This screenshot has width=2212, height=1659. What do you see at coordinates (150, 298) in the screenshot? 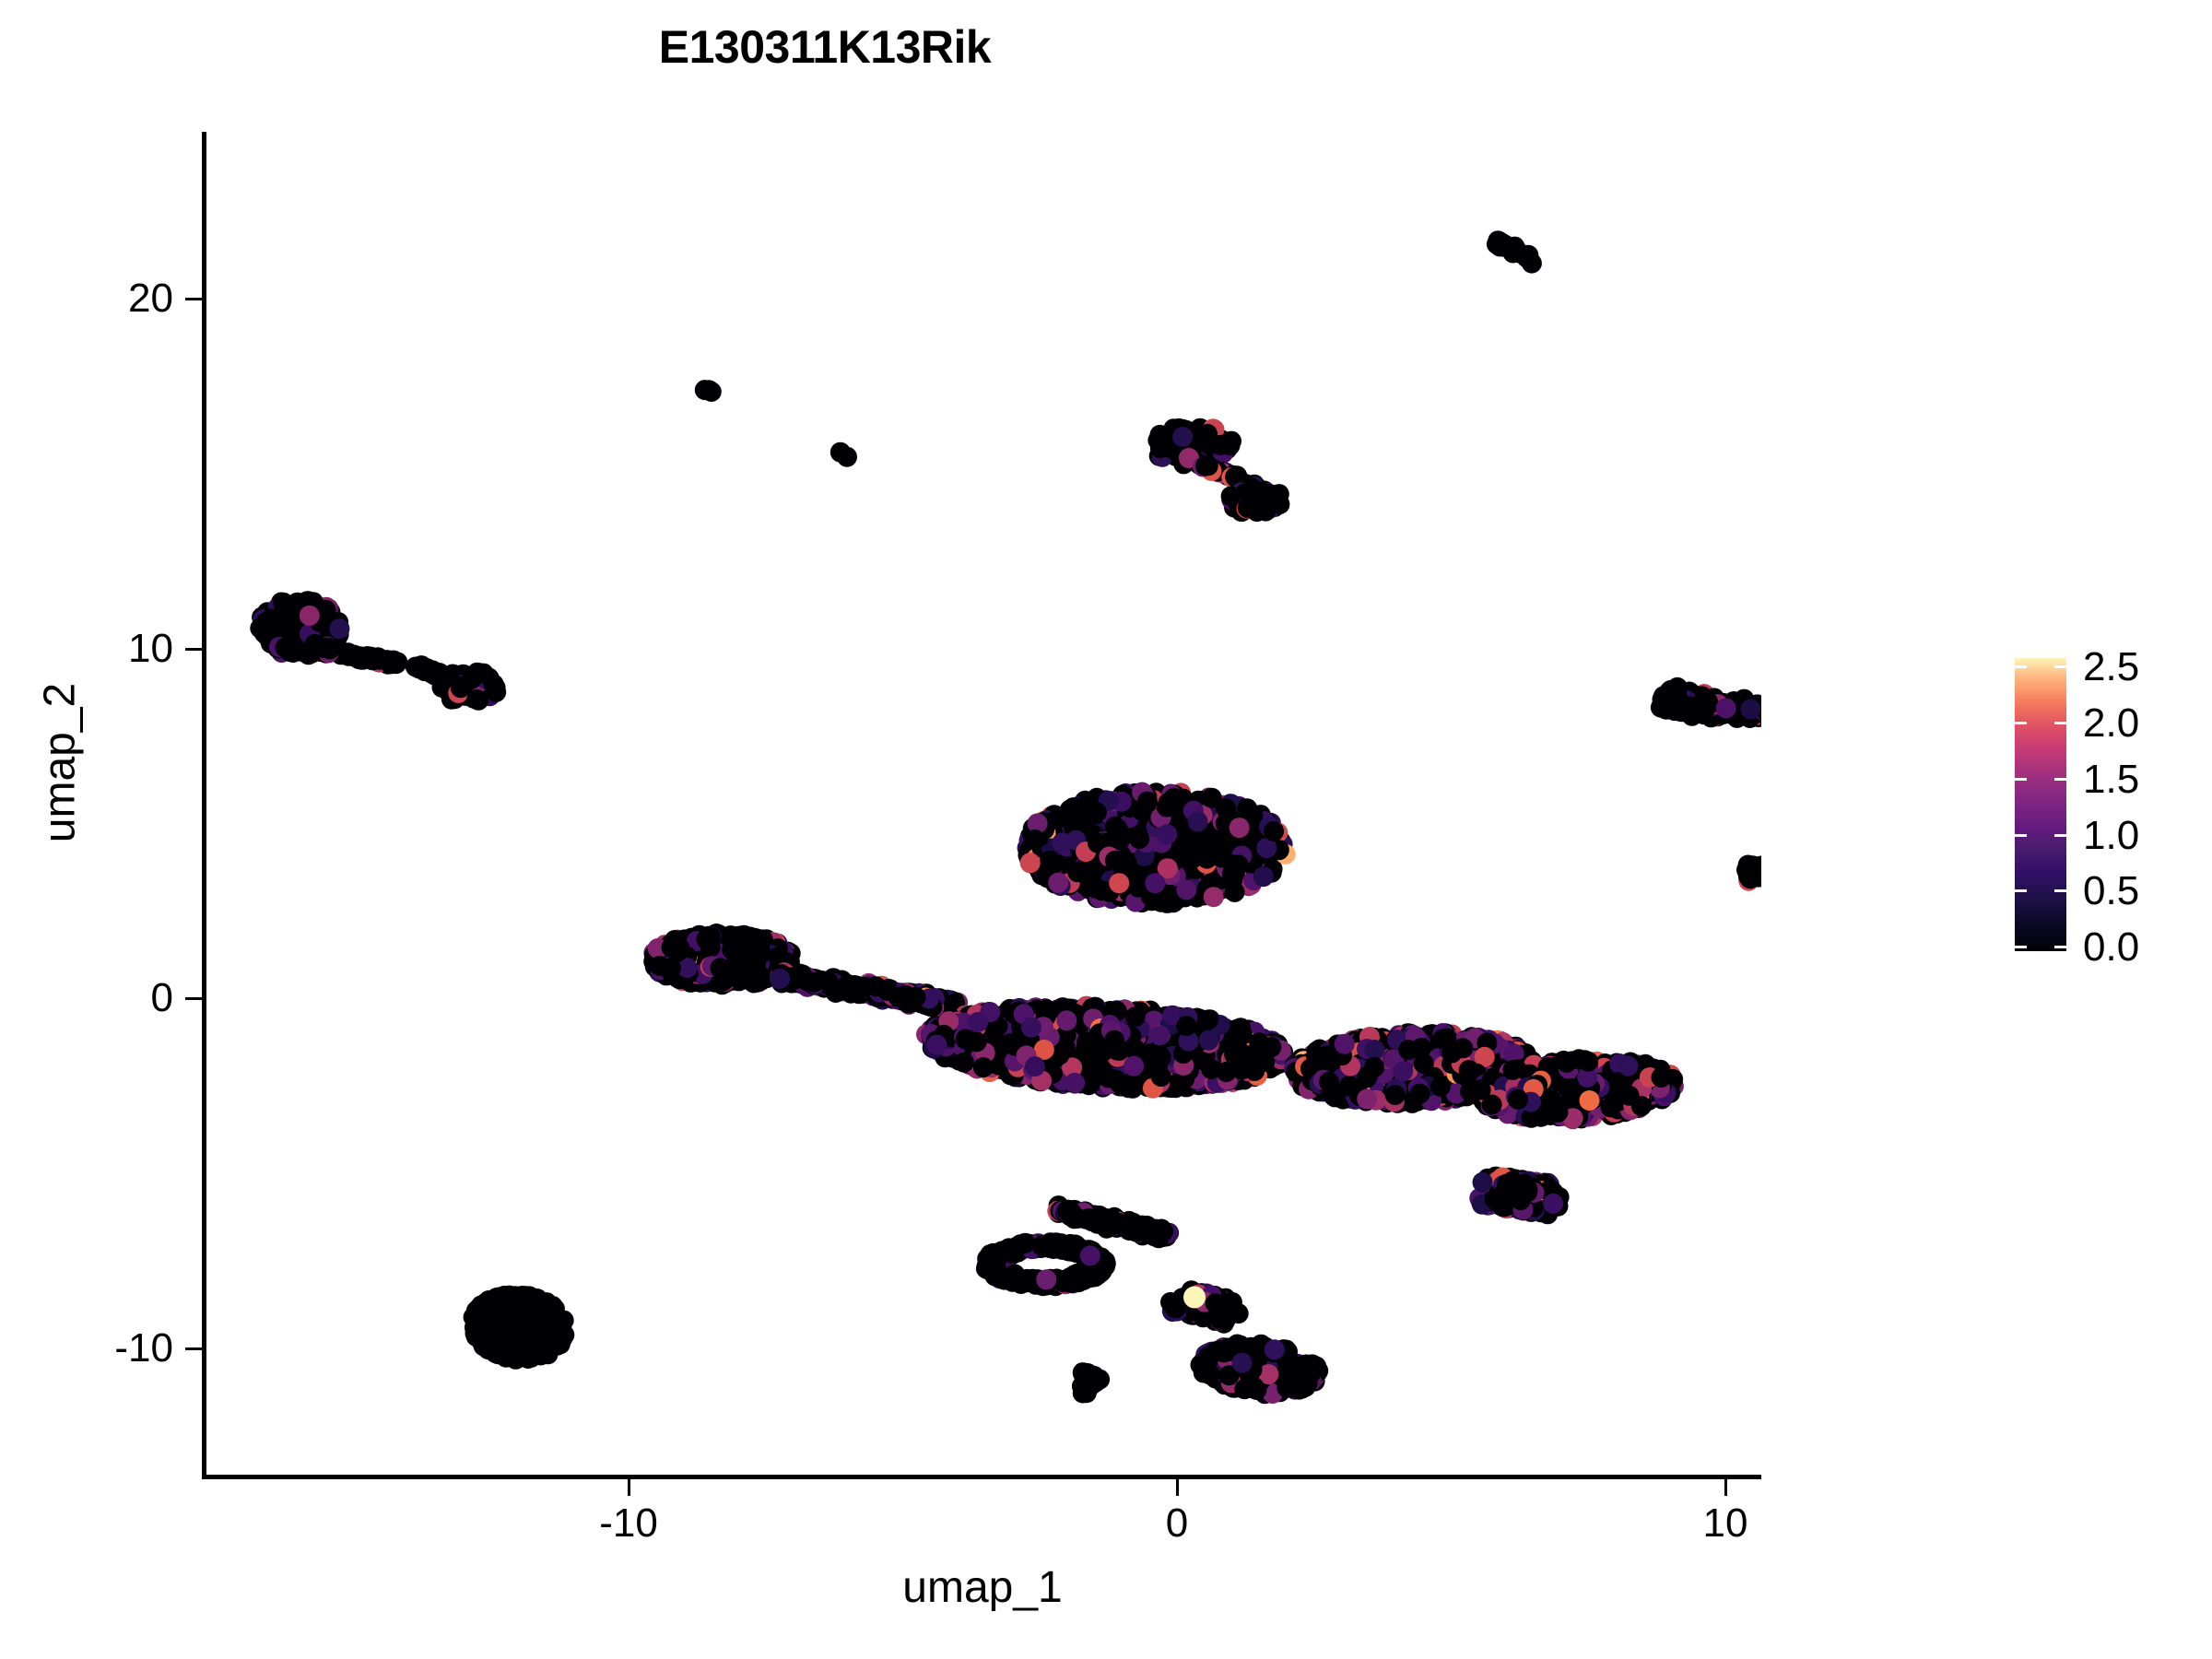
I see `y-tick-label: 20` at bounding box center [150, 298].